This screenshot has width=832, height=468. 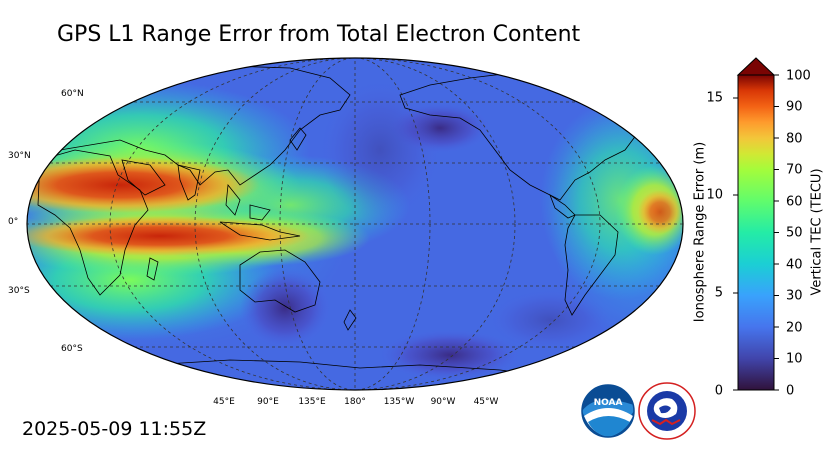 What do you see at coordinates (794, 139) in the screenshot?
I see `cb-tick-tecu-80: 80` at bounding box center [794, 139].